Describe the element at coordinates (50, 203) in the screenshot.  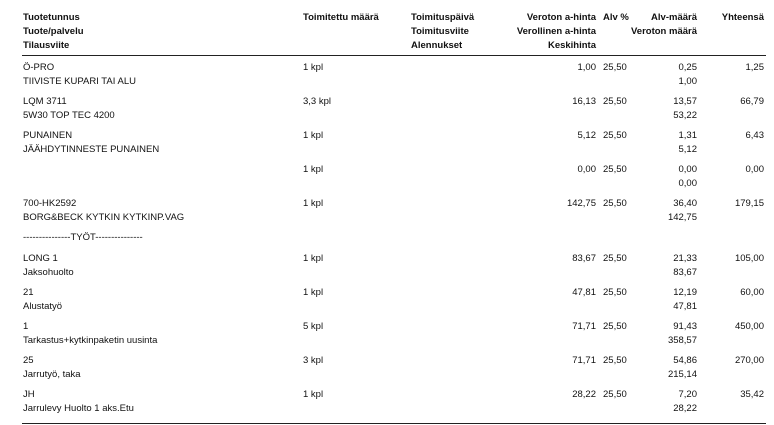
I see `item-code: 700-HK2592` at that location.